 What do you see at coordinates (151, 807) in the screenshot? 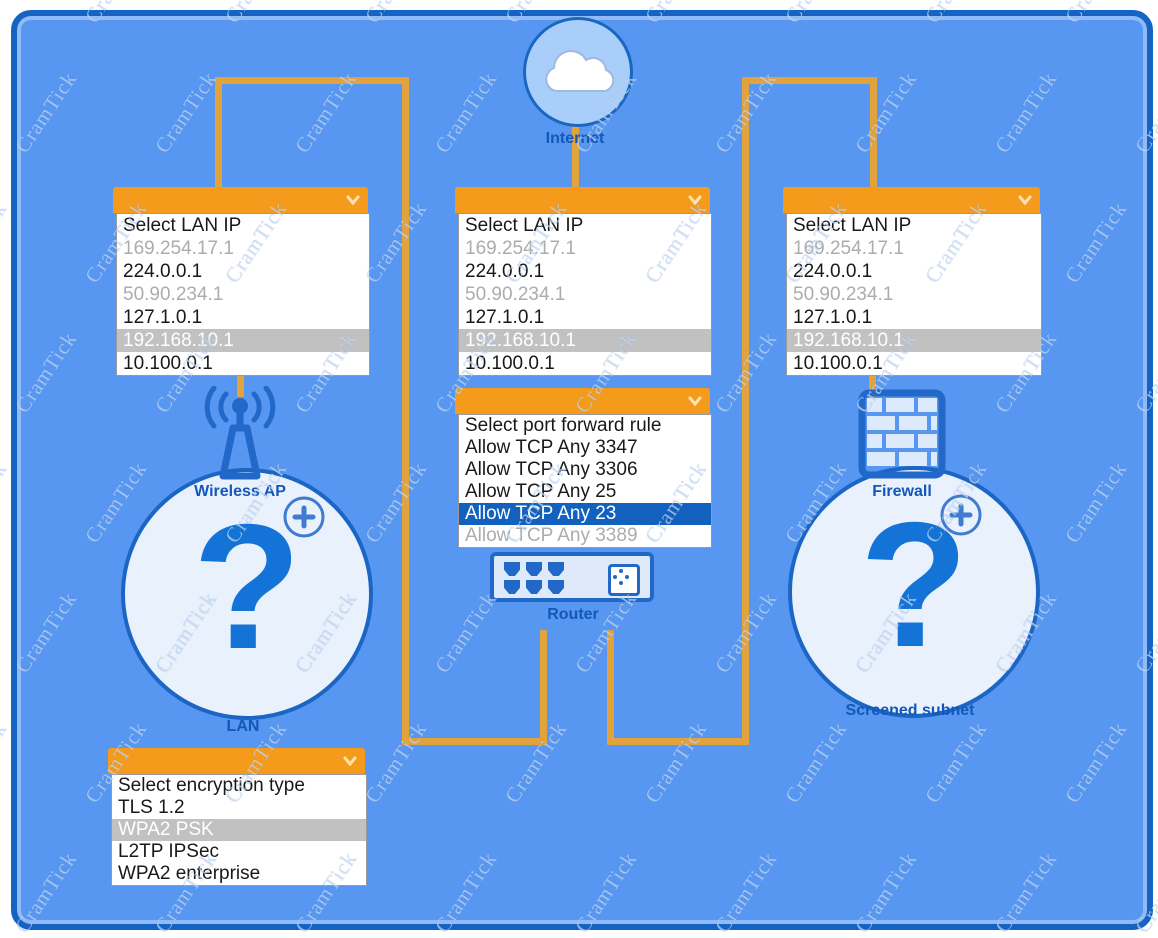
I see `option-tls-1-2: TLS 1.2` at bounding box center [151, 807].